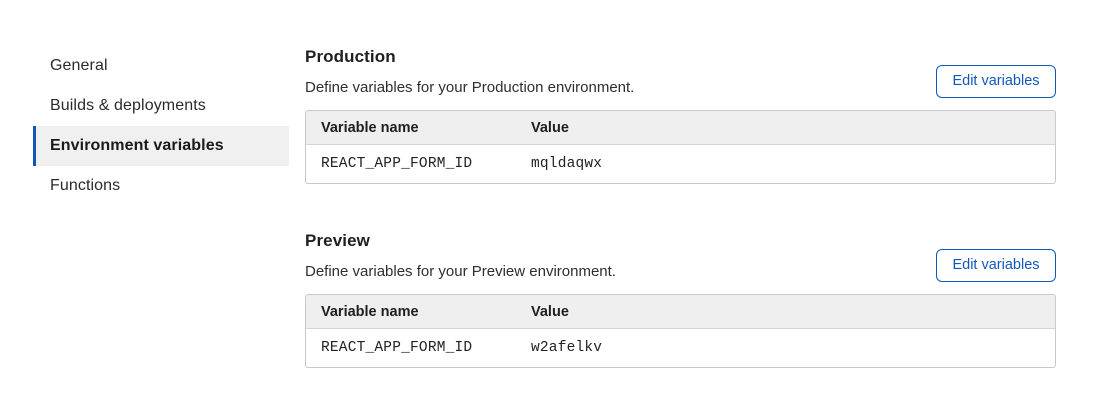  Describe the element at coordinates (85, 185) in the screenshot. I see `sidebar-item-label: Functions` at that location.